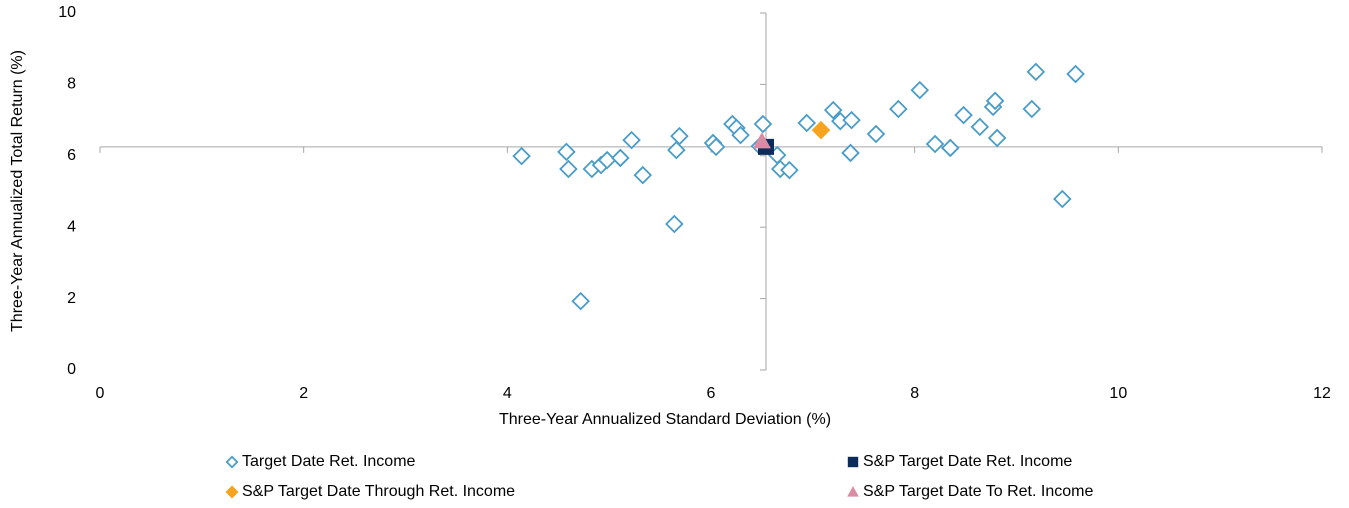  Describe the element at coordinates (71, 226) in the screenshot. I see `y-tick-label: 4` at that location.